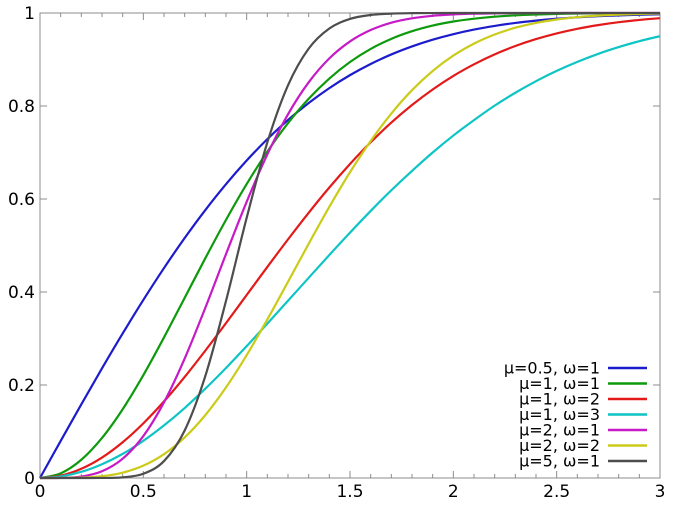  Describe the element at coordinates (552, 368) in the screenshot. I see `legend-label: μ=0.5, ω=1` at that location.